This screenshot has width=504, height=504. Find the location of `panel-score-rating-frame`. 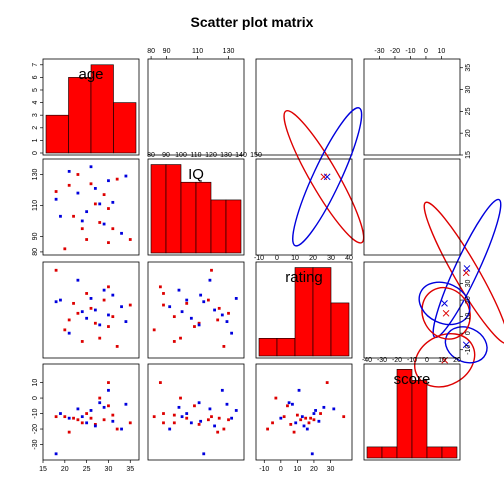

panel-score-rating-frame is located at coordinates (304, 412).